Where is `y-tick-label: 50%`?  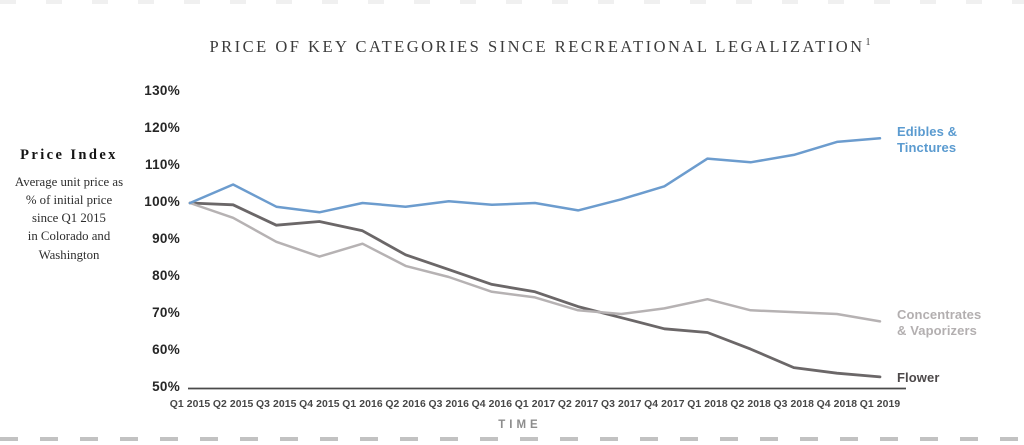
y-tick-label: 50% is located at coordinates (166, 386).